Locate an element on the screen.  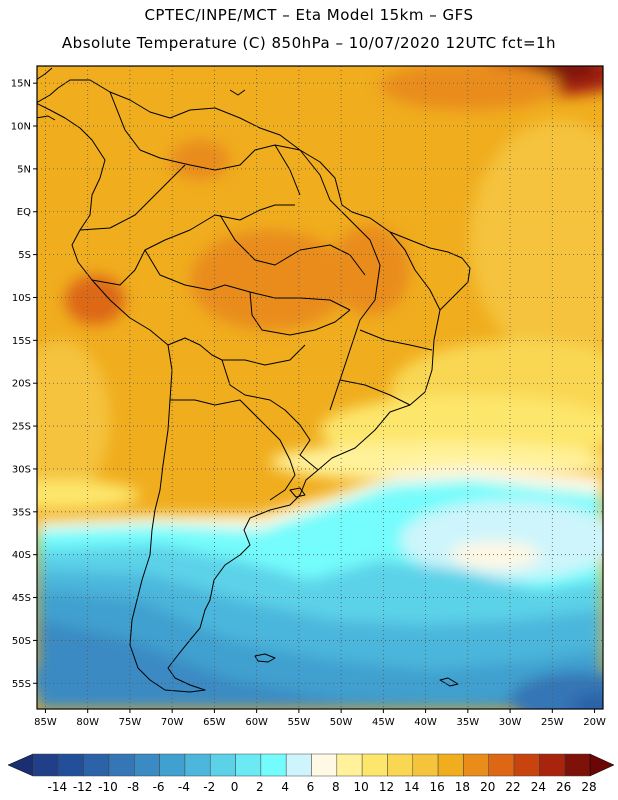
colorbar-label: -12 is located at coordinates (83, 787).